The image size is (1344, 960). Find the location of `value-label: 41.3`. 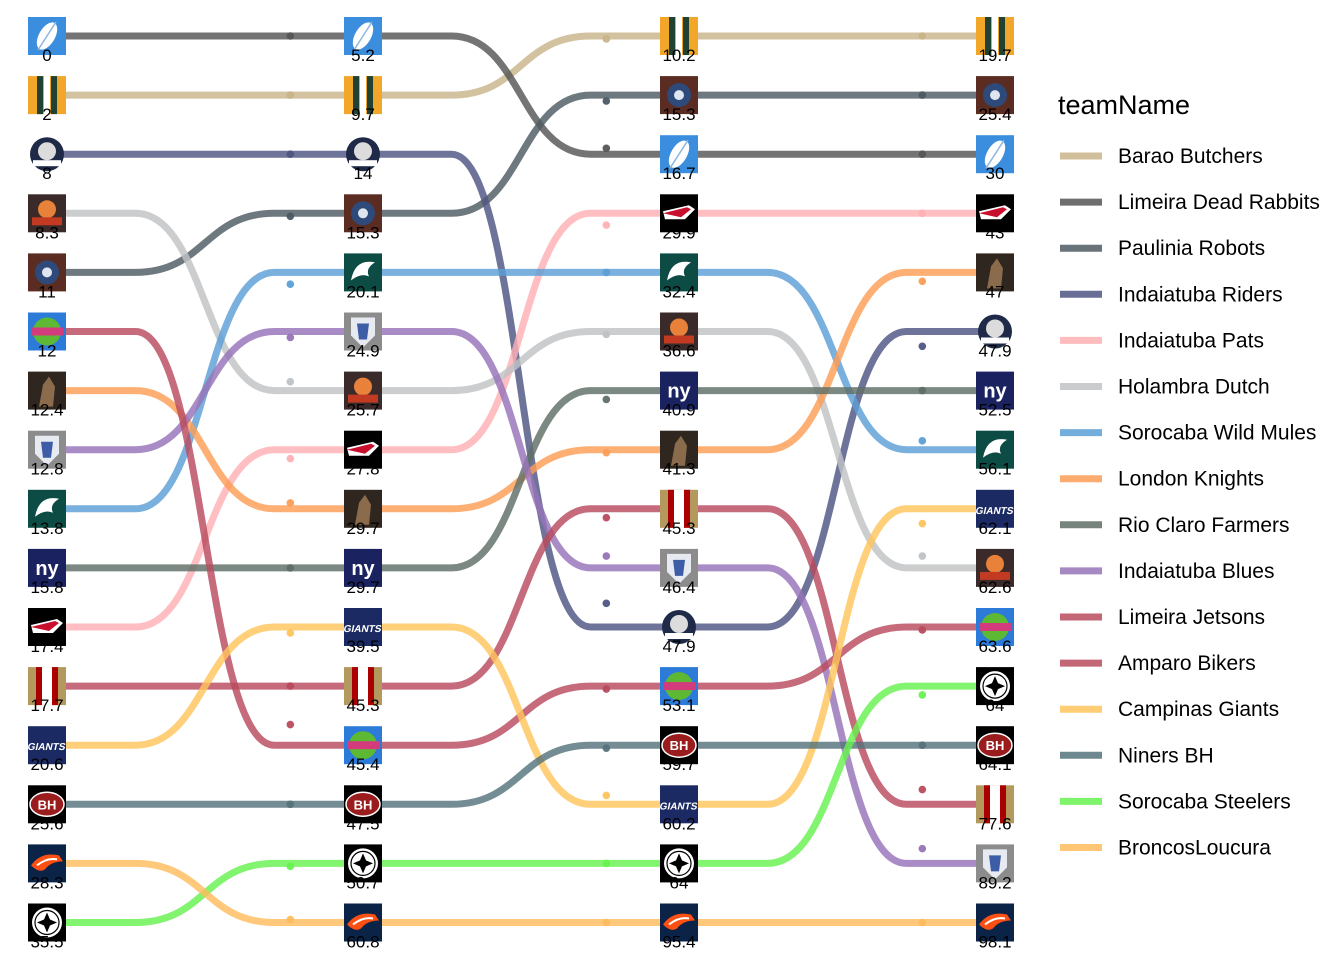

value-label: 41.3 is located at coordinates (678, 469).